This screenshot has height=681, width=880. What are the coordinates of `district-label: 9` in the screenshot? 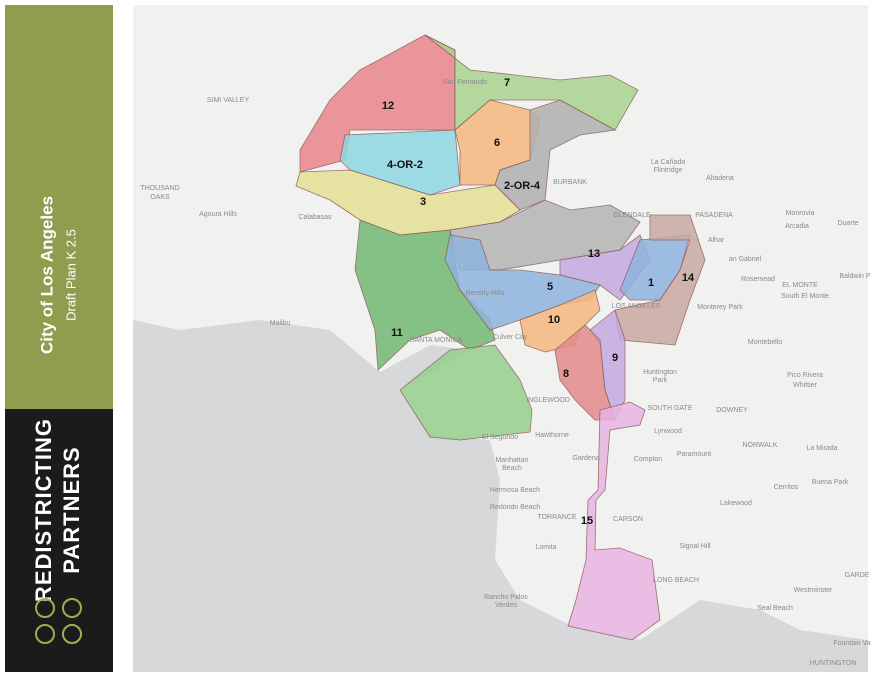 It's located at (615, 358).